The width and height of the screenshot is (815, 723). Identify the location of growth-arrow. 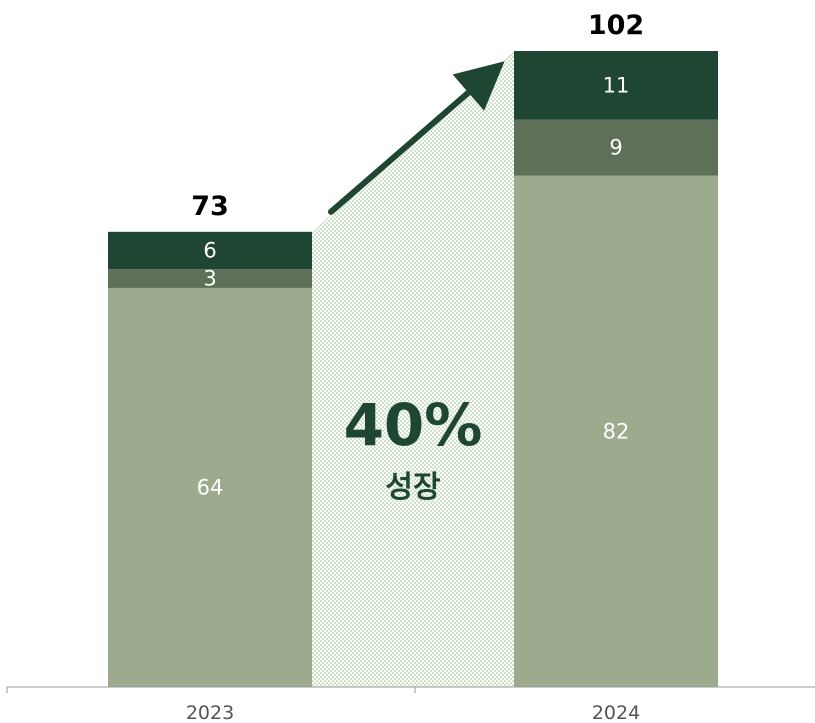
(416, 138).